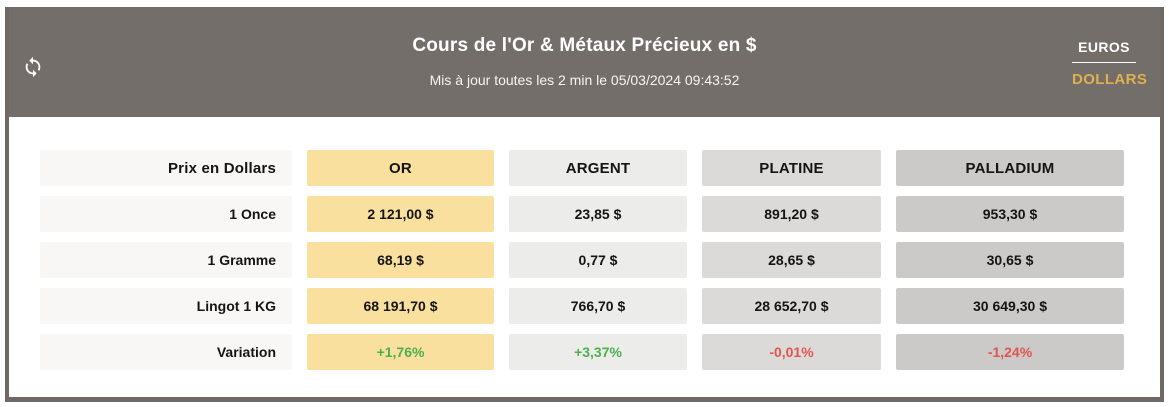 This screenshot has width=1169, height=407. I want to click on column-header-platine: PLATINE, so click(791, 168).